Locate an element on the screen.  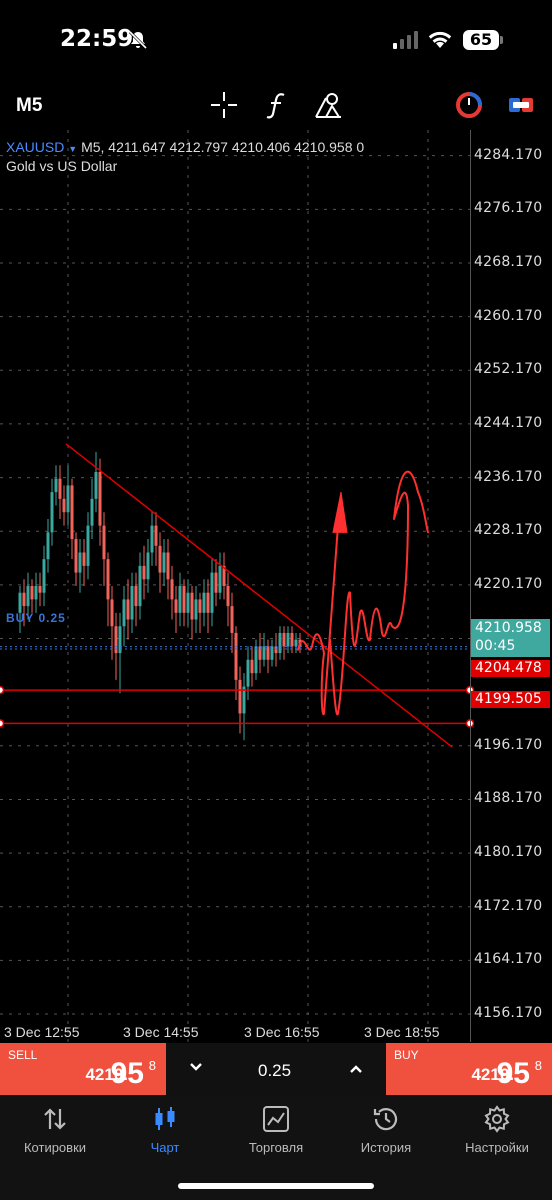
sketch-arrow-line is located at coordinates (329, 620).